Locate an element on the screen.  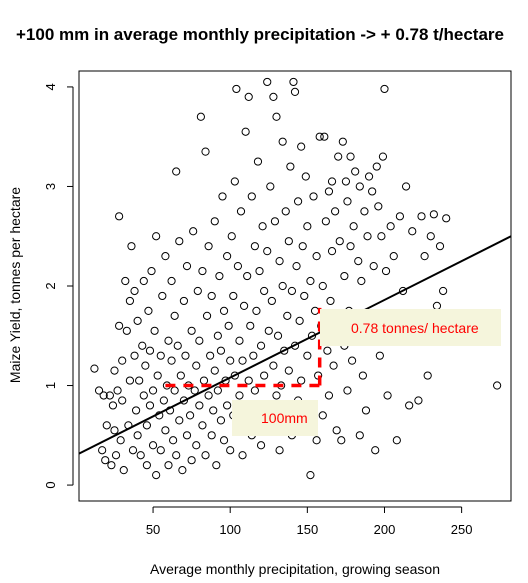
y-axis-label: Maize Yield, tonnes per hectare is located at coordinates (15, 285).